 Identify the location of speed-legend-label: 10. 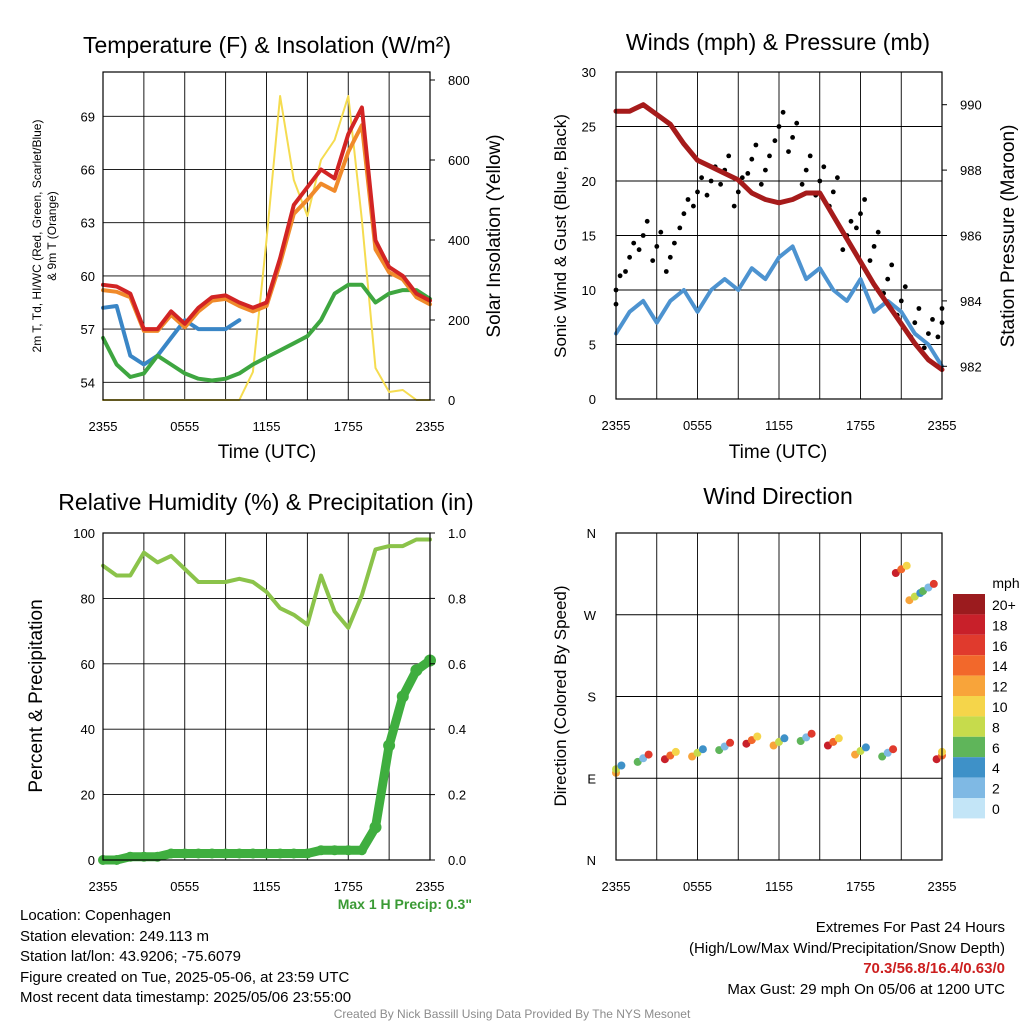
(1000, 707).